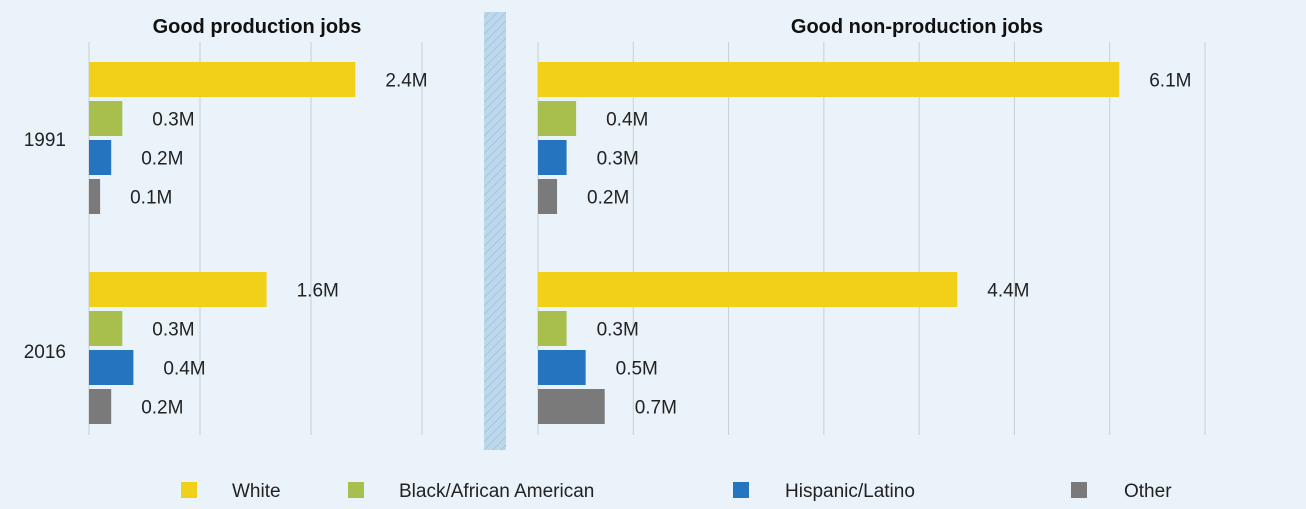 This screenshot has height=509, width=1306. Describe the element at coordinates (257, 27) in the screenshot. I see `panel-title: Good production jobs` at that location.